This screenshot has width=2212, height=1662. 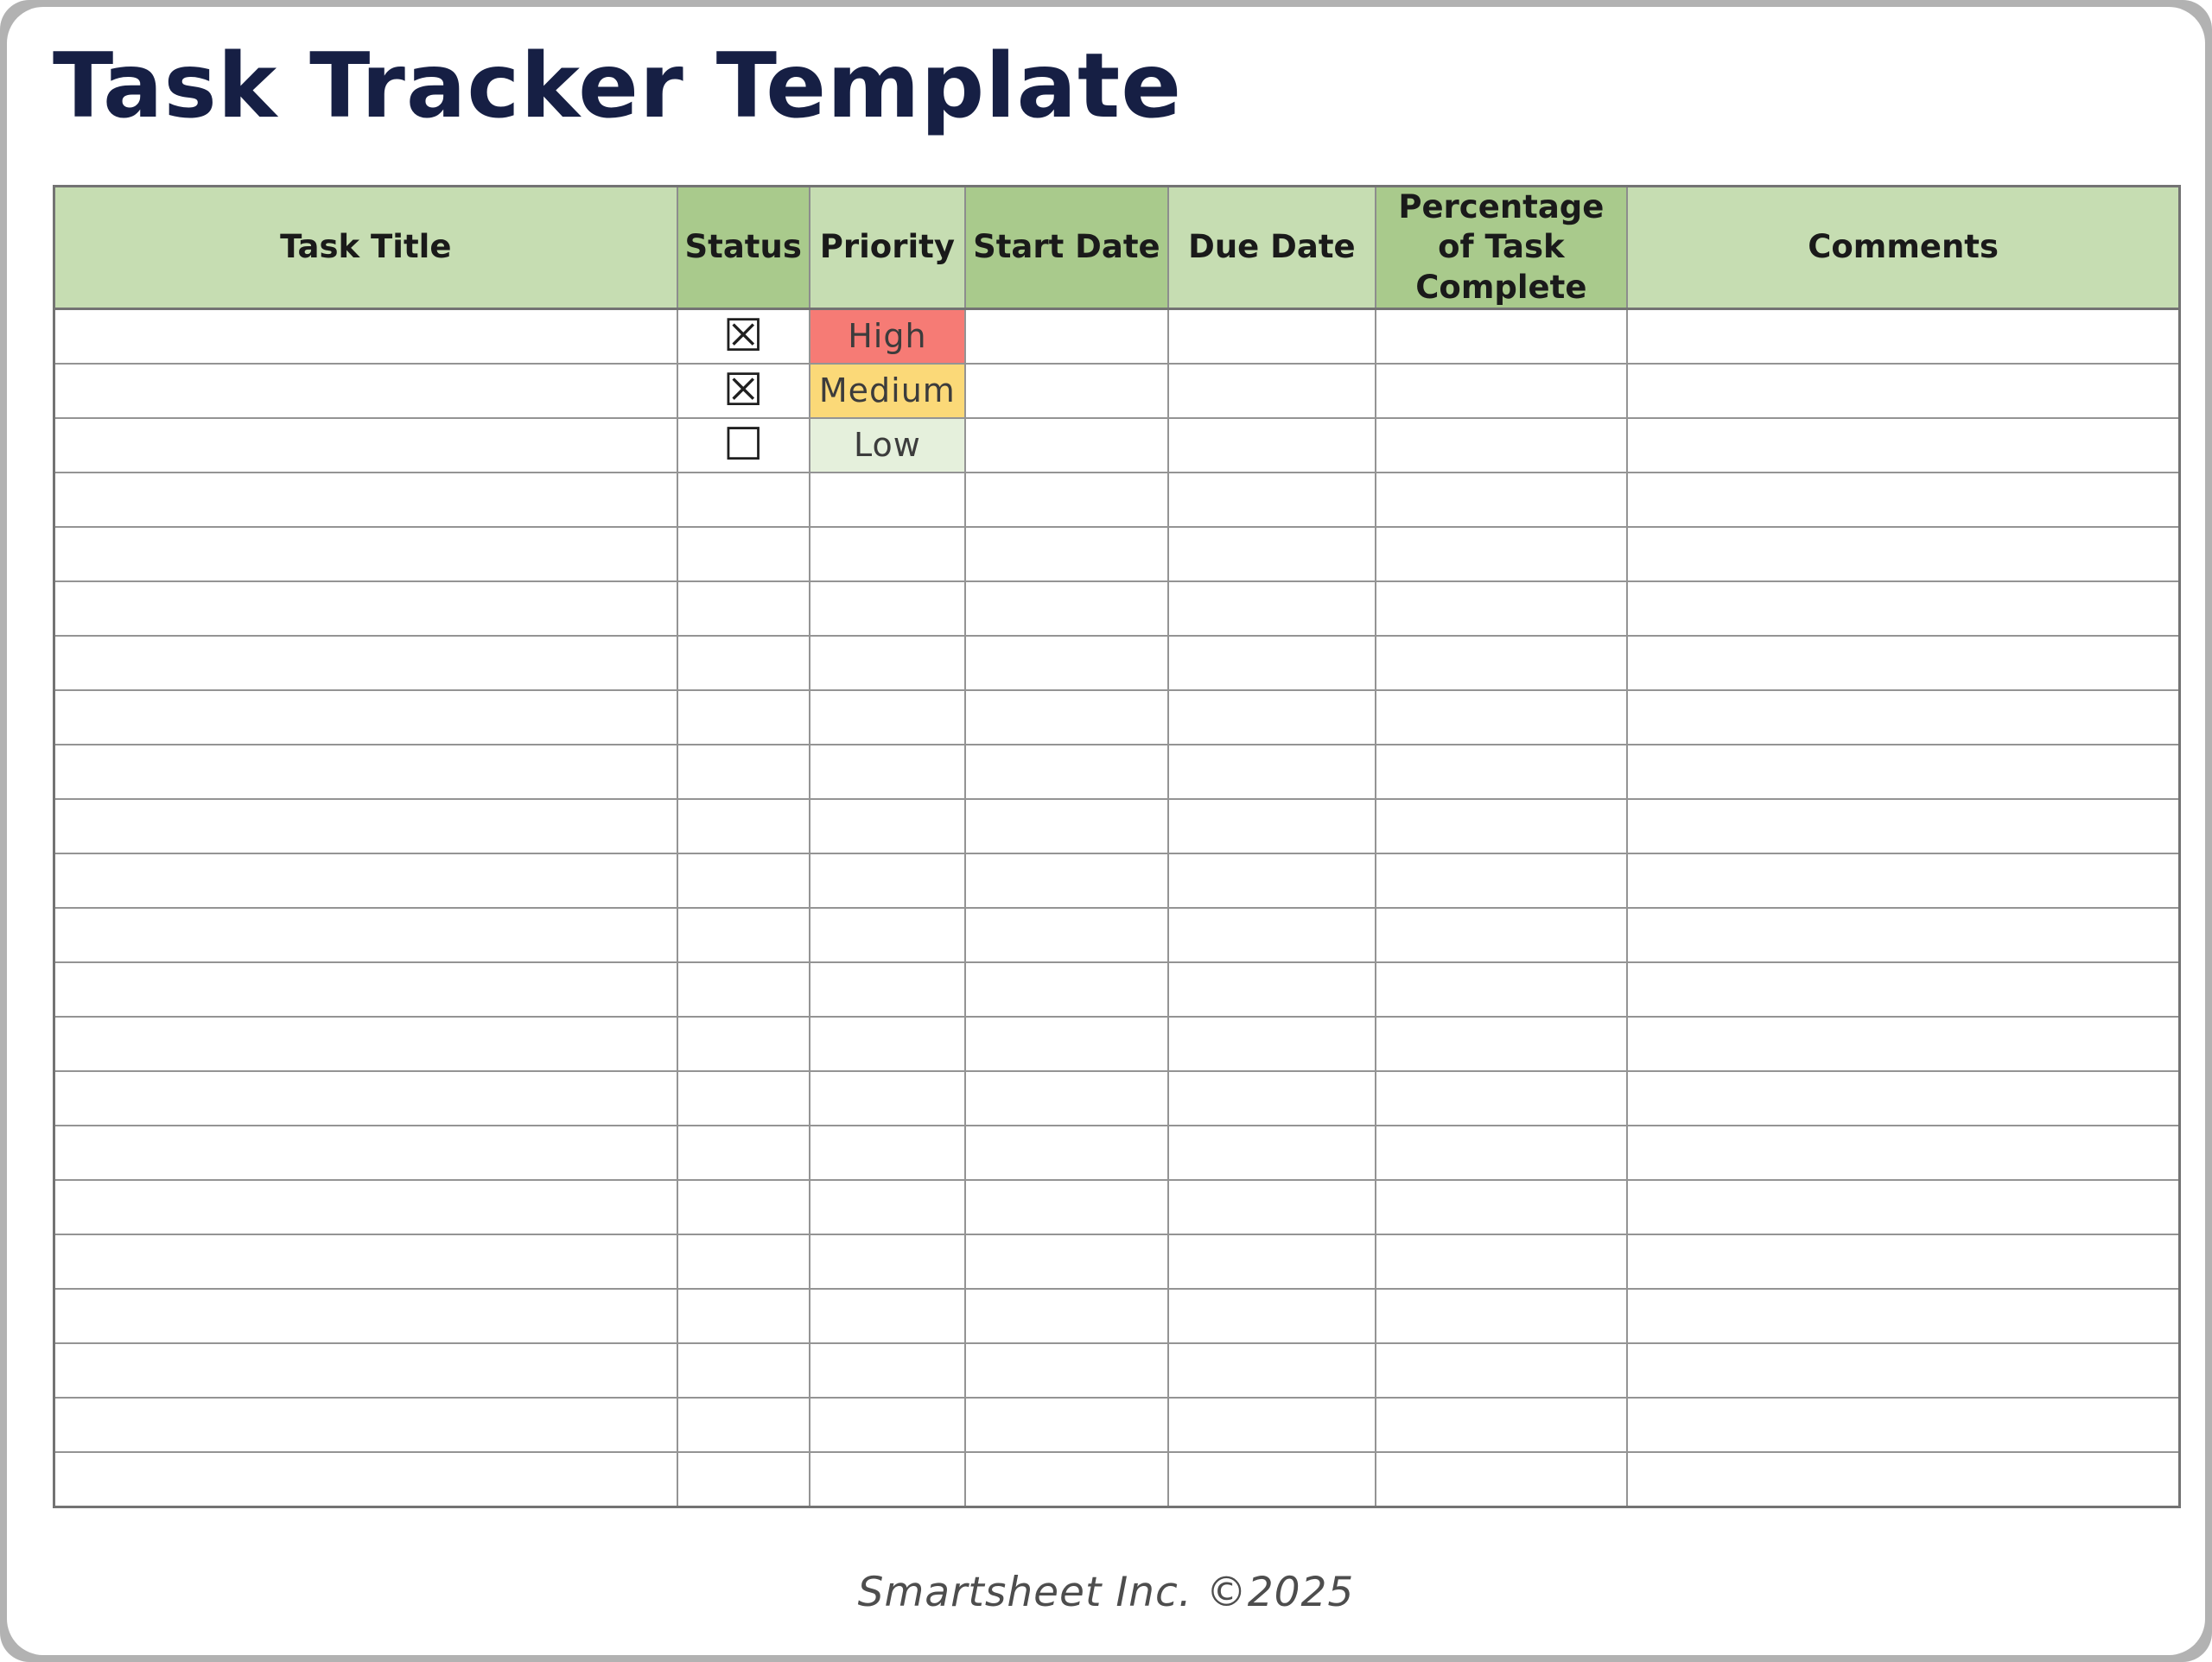 I want to click on checkbox-unchecked-icon: ☐, so click(x=743, y=445).